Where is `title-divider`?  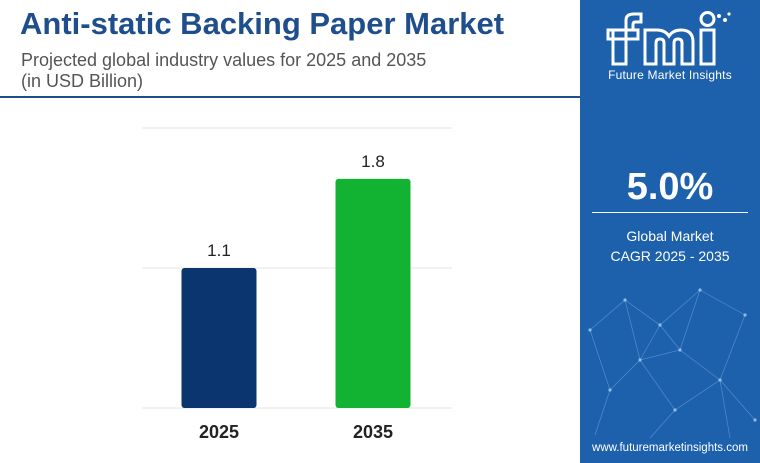
title-divider is located at coordinates (290, 97).